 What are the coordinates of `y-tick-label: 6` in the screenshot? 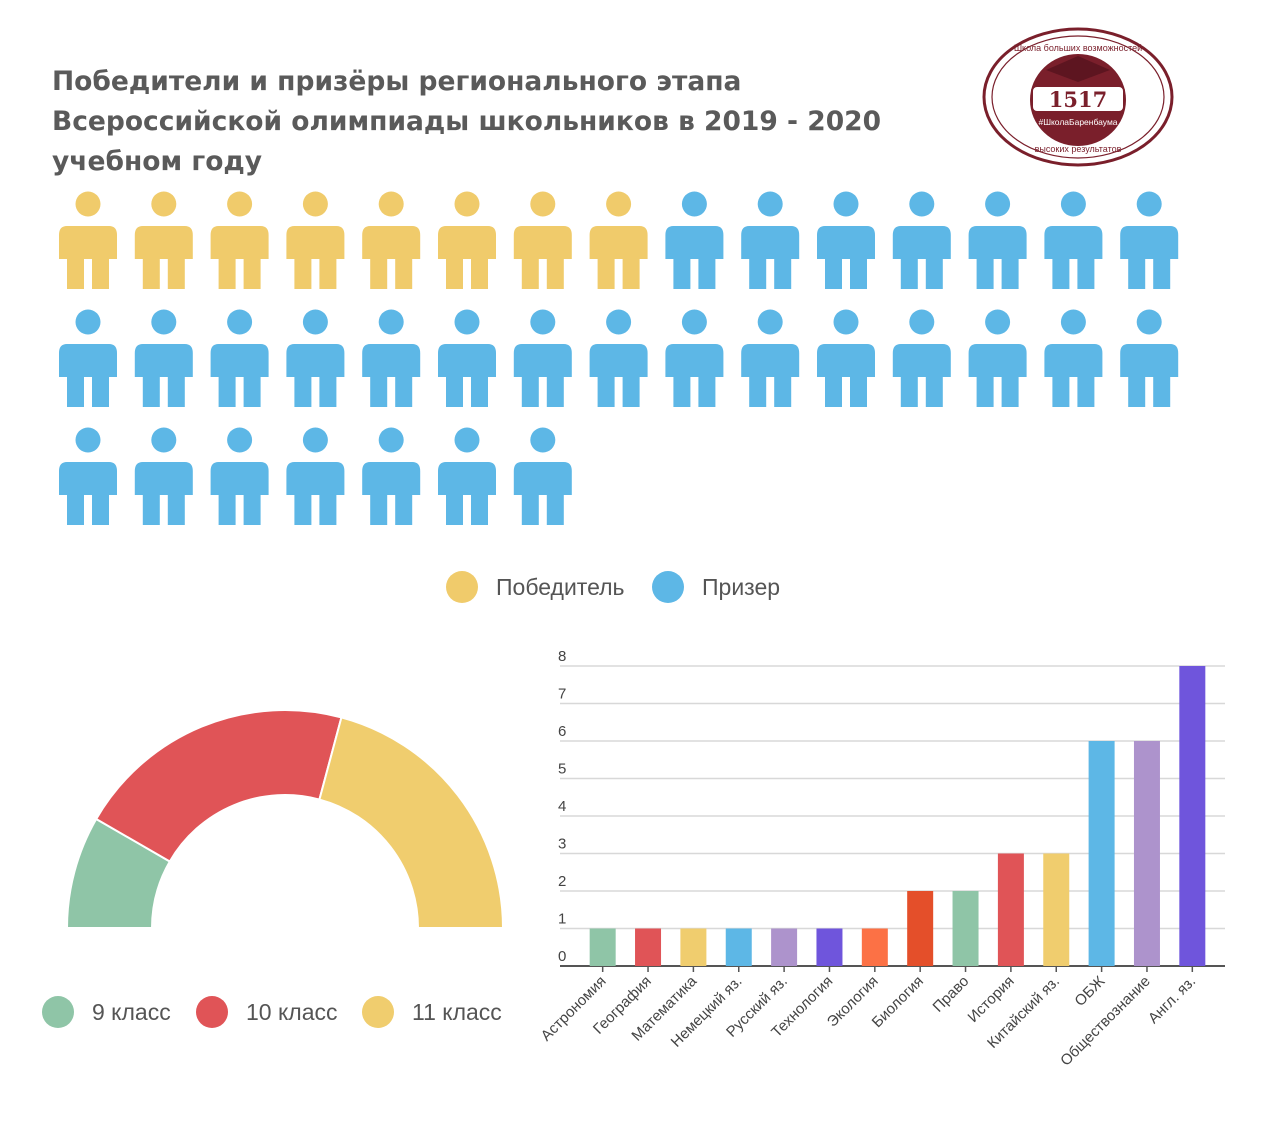 It's located at (562, 731).